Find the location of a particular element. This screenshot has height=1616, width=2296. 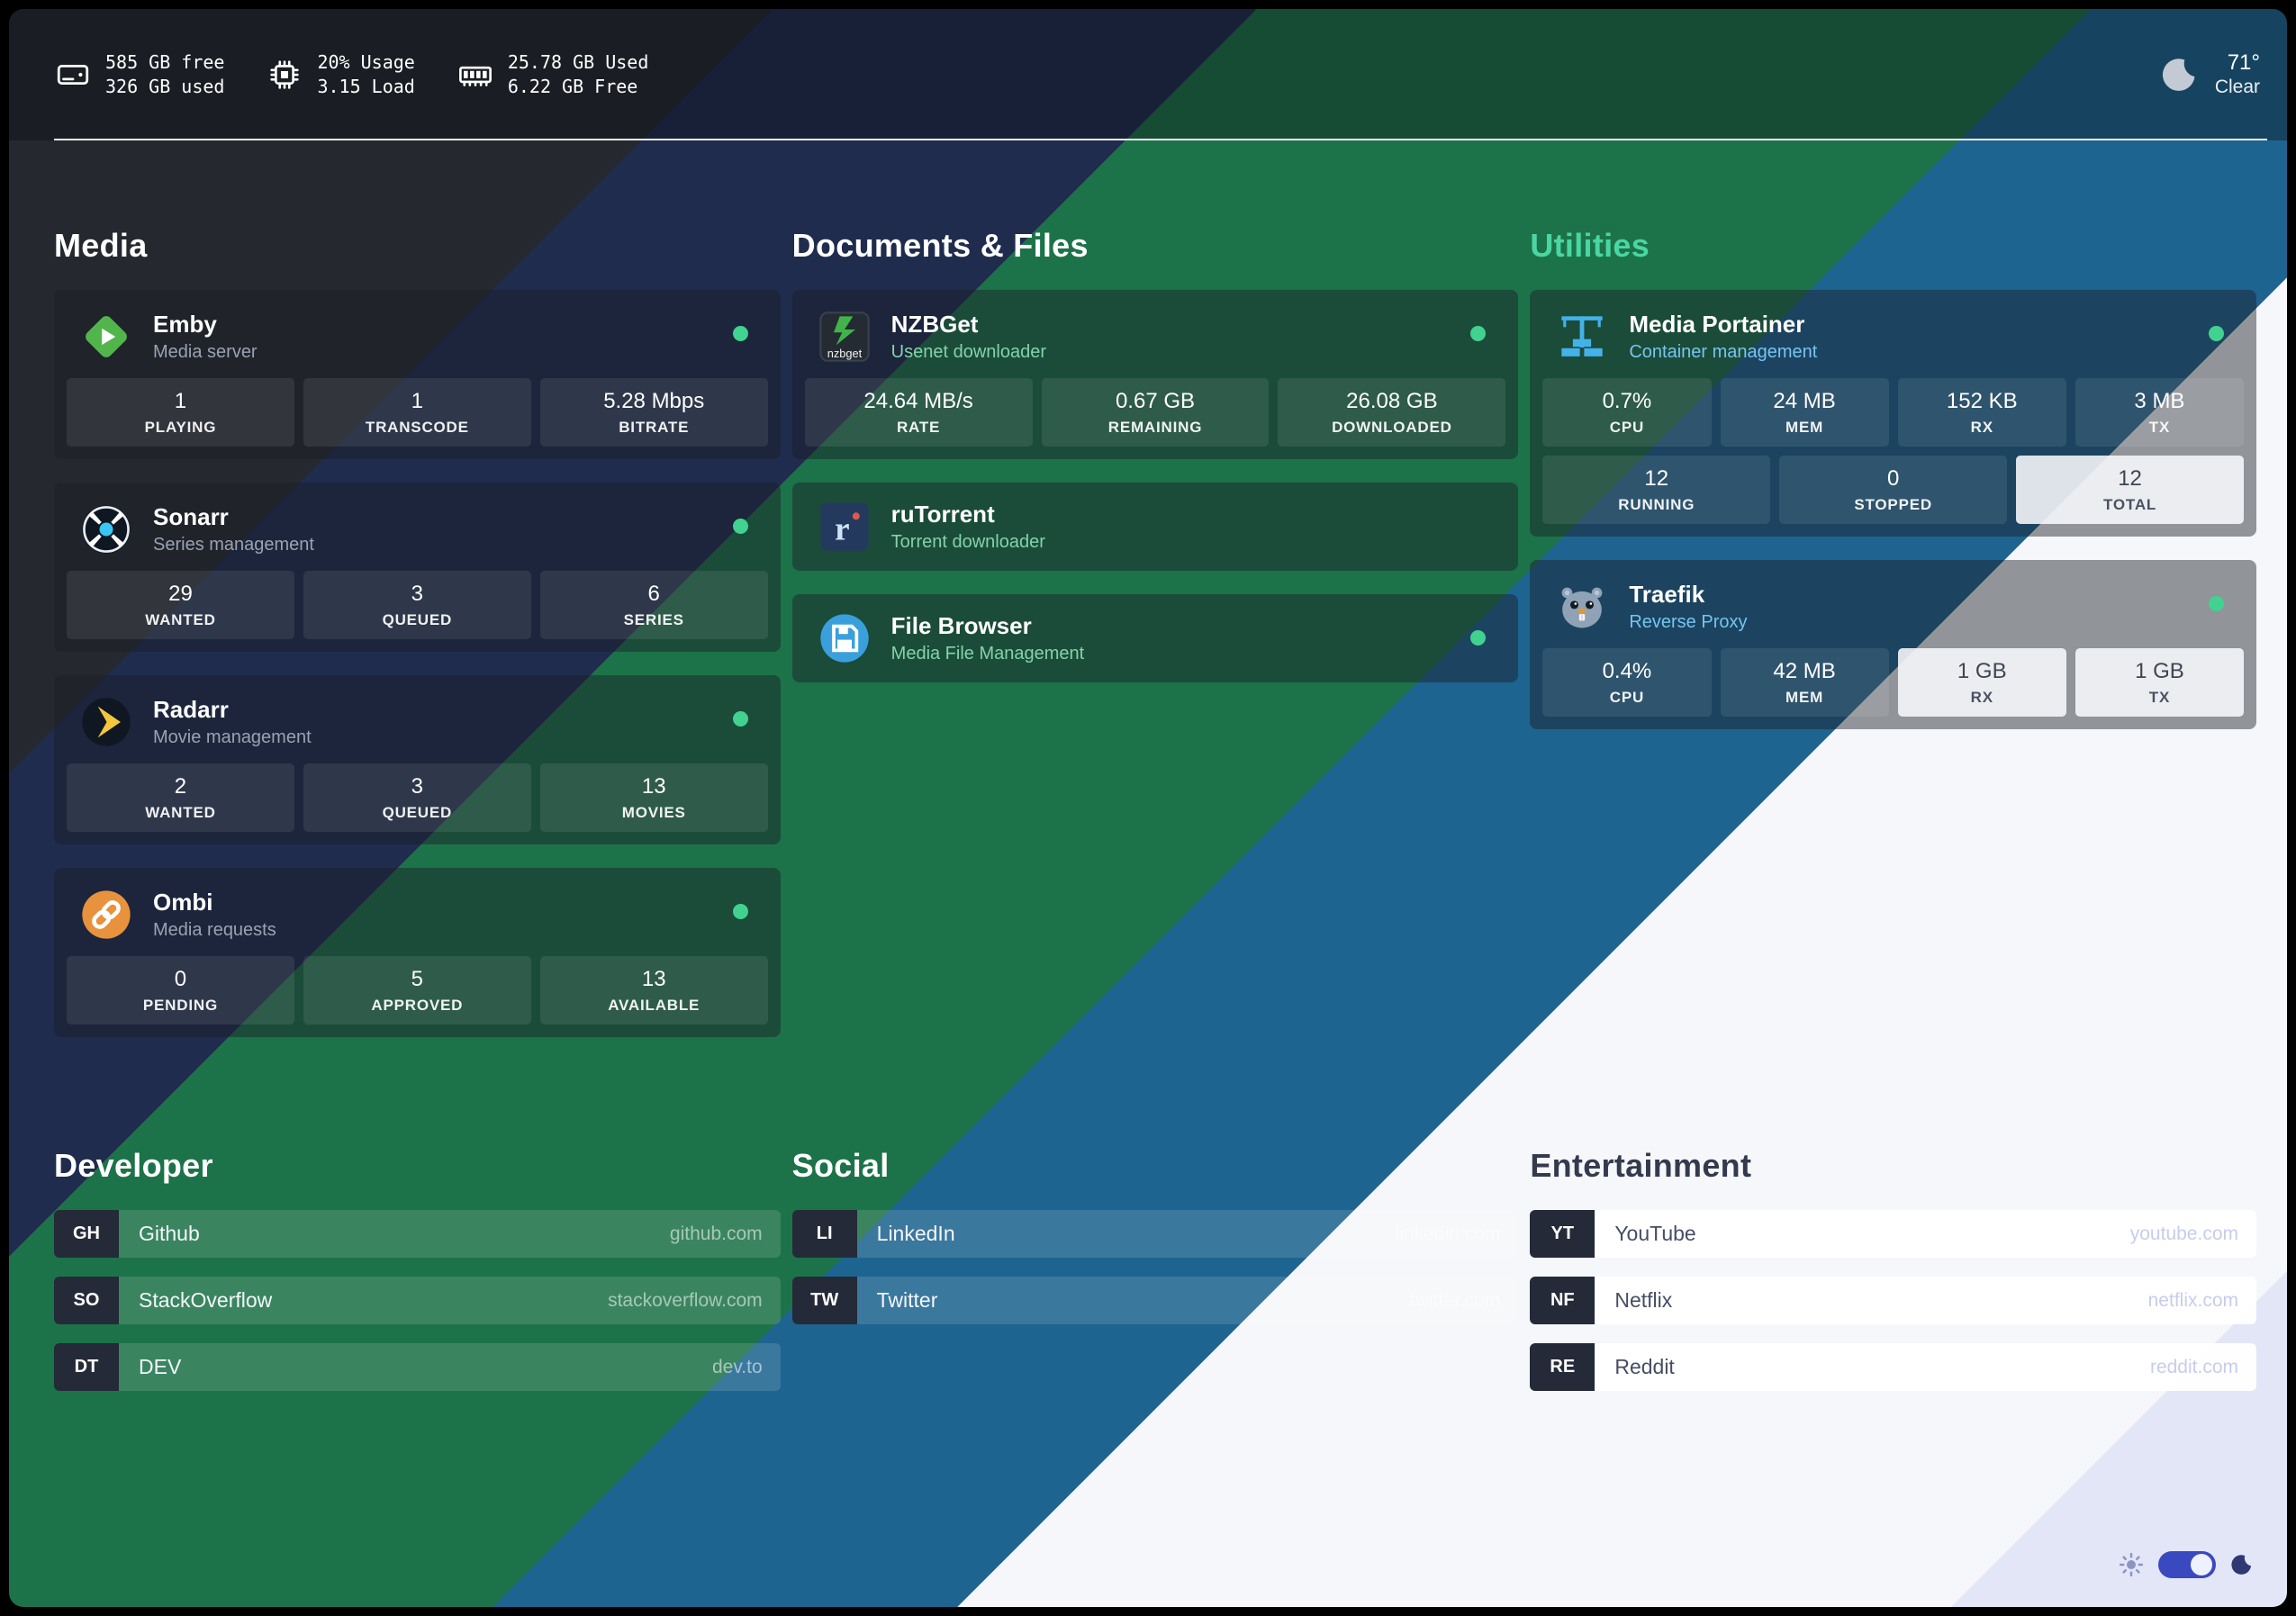

cpu-usage-text: 20% Usage 3.15 Load is located at coordinates (366, 74).